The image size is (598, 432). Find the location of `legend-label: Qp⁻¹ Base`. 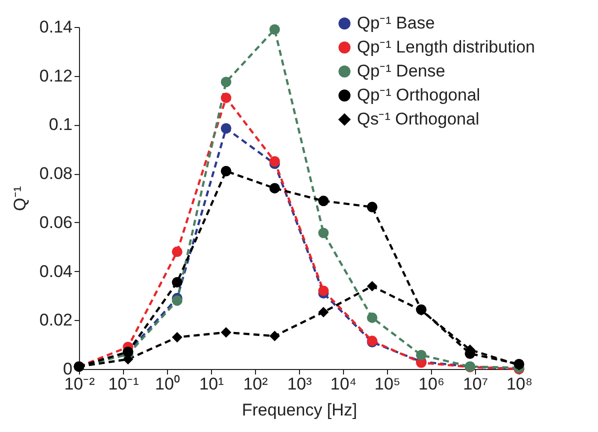

legend-label: Qp⁻¹ Base is located at coordinates (396, 23).